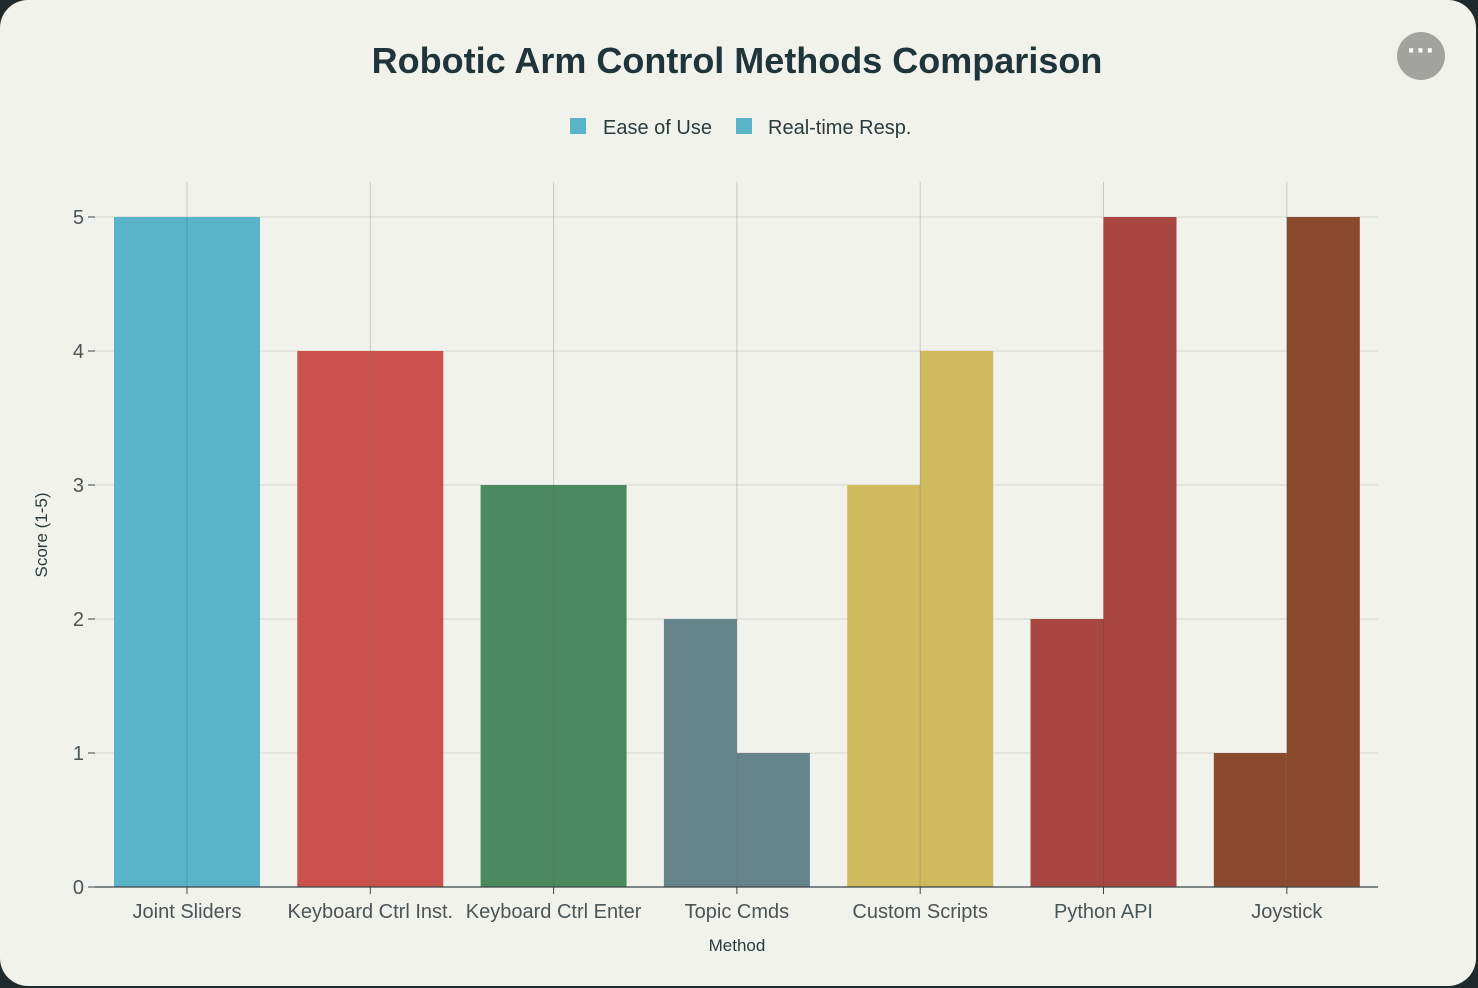 Image resolution: width=1478 pixels, height=988 pixels. Describe the element at coordinates (517, 686) in the screenshot. I see `bar-keyboard-ctrl-enter-ease-of-use` at that location.